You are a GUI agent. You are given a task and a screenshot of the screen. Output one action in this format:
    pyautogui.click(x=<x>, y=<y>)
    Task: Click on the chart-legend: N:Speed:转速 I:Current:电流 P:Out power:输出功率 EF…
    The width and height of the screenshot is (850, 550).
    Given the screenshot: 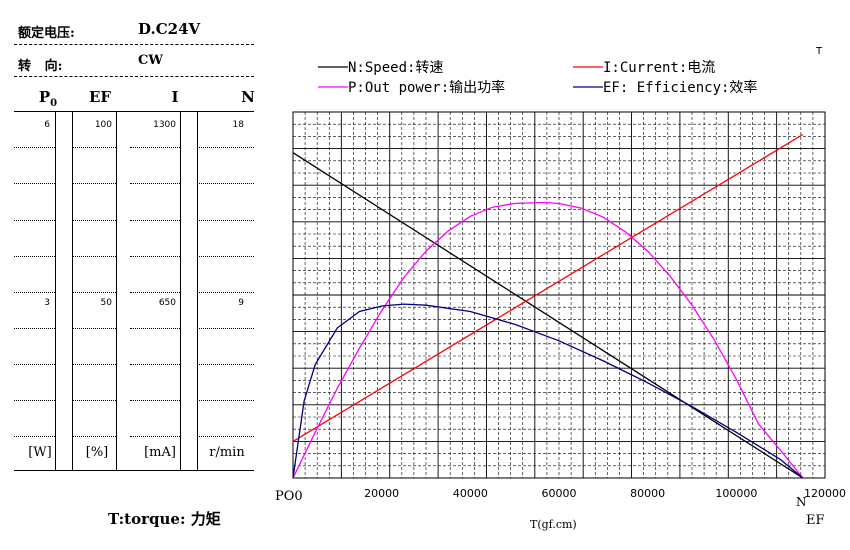 What is the action you would take?
    pyautogui.click(x=537, y=78)
    